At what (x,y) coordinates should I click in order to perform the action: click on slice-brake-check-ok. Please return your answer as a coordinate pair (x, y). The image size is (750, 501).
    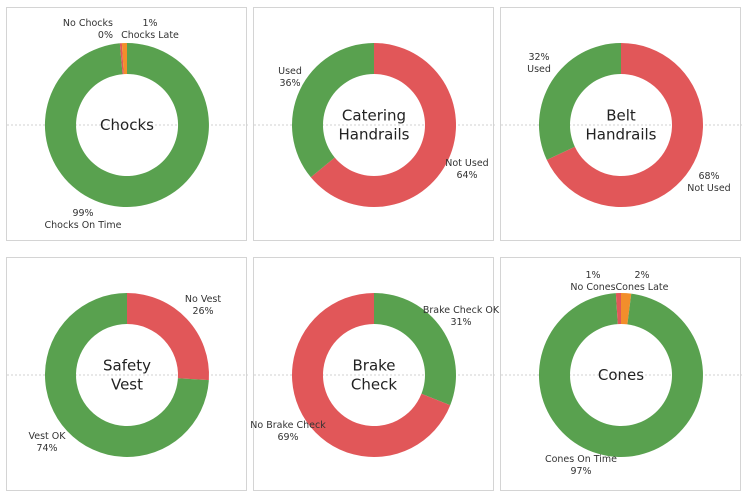
    Looking at the image, I should click on (415, 349).